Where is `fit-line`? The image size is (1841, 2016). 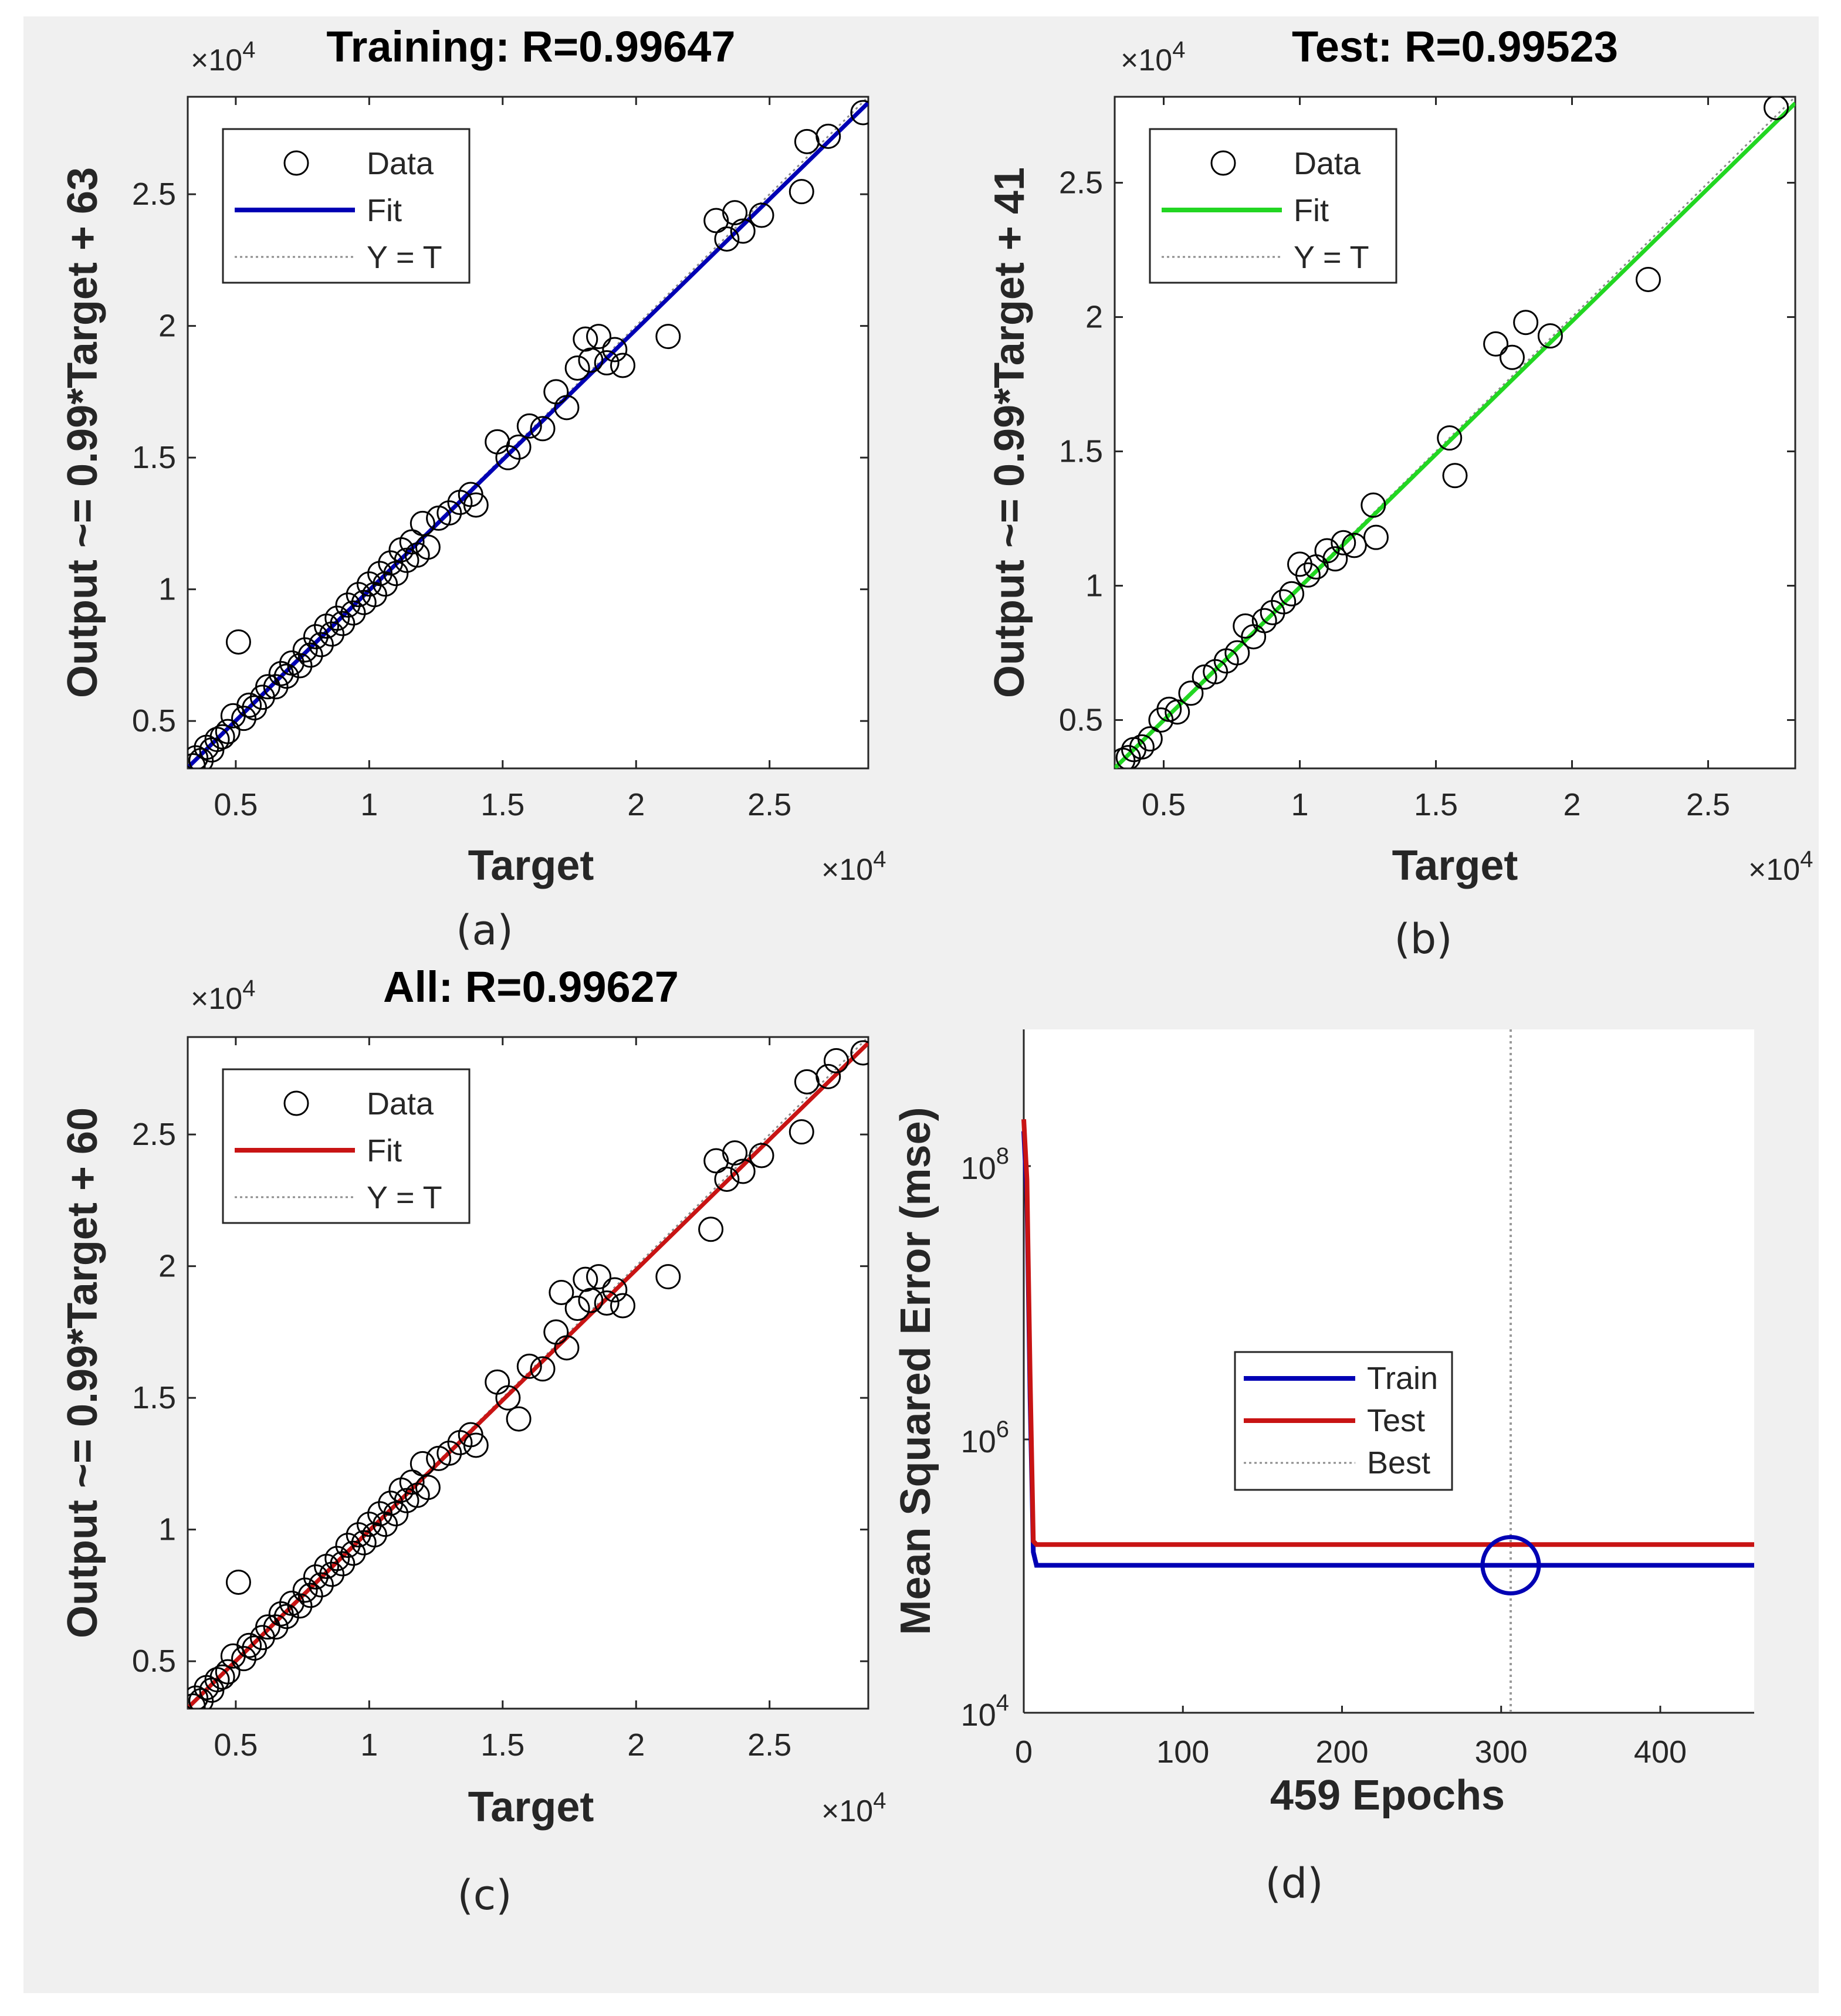 fit-line is located at coordinates (1455, 434).